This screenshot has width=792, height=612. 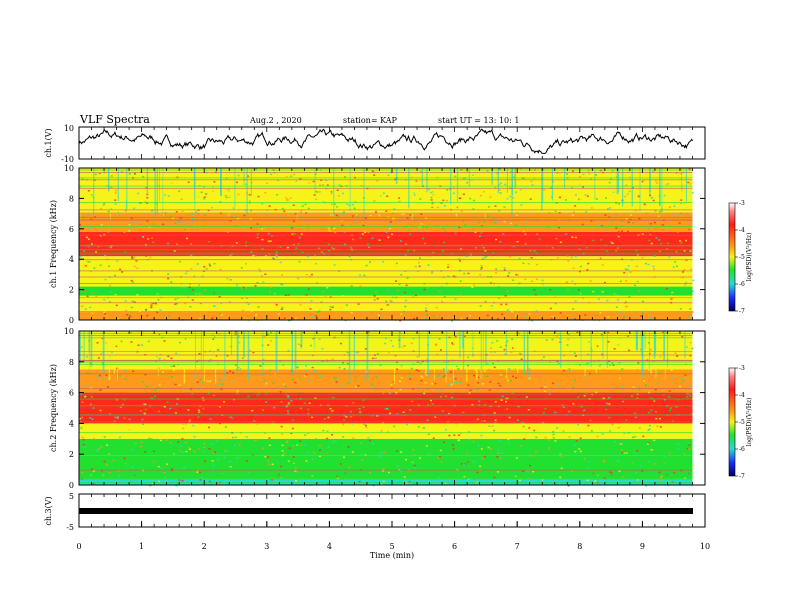 I want to click on spec2-streaks, so click(x=383, y=357).